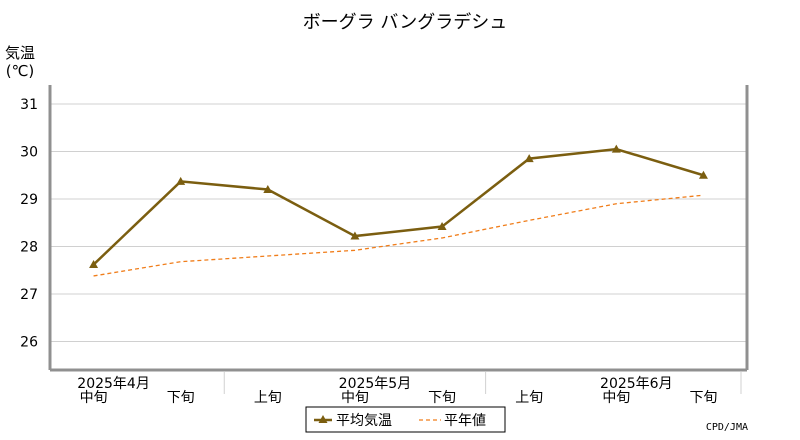 This screenshot has width=800, height=440. Describe the element at coordinates (398, 235) in the screenshot. I see `series-normal-line` at that location.